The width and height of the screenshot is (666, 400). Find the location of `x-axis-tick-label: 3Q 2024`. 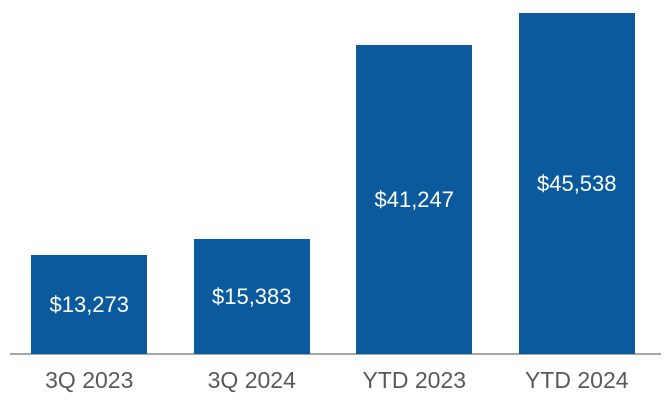

x-axis-tick-label: 3Q 2024 is located at coordinates (251, 379).